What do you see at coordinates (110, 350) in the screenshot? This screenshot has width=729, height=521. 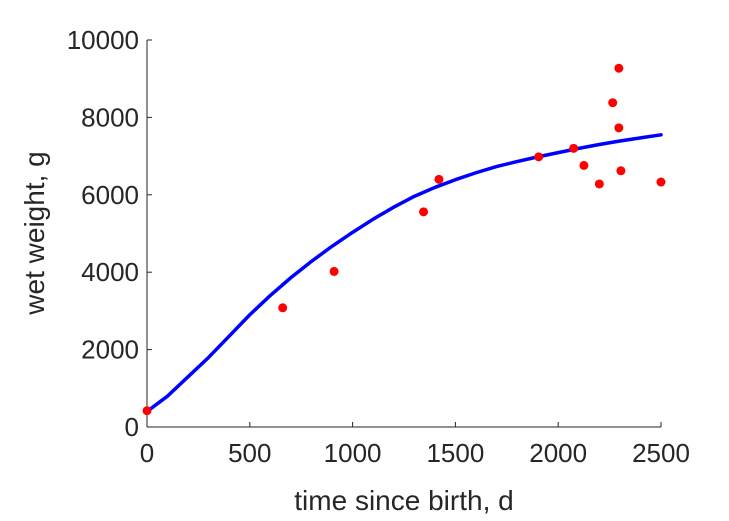 I see `y-tick-label: 2000` at bounding box center [110, 350].